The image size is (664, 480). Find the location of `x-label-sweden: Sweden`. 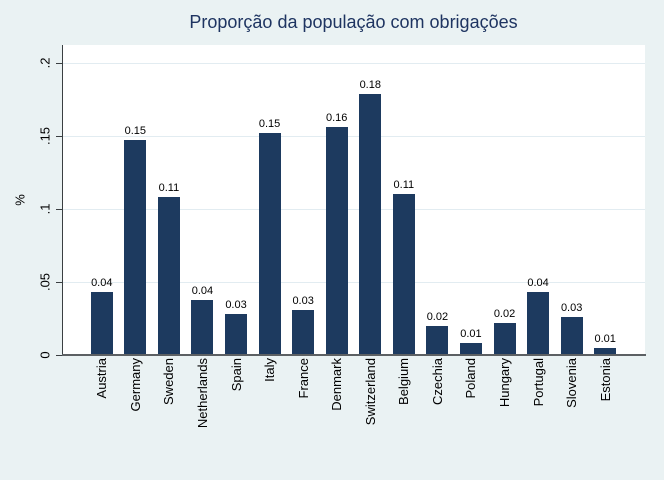

x-label-sweden: Sweden is located at coordinates (169, 381).